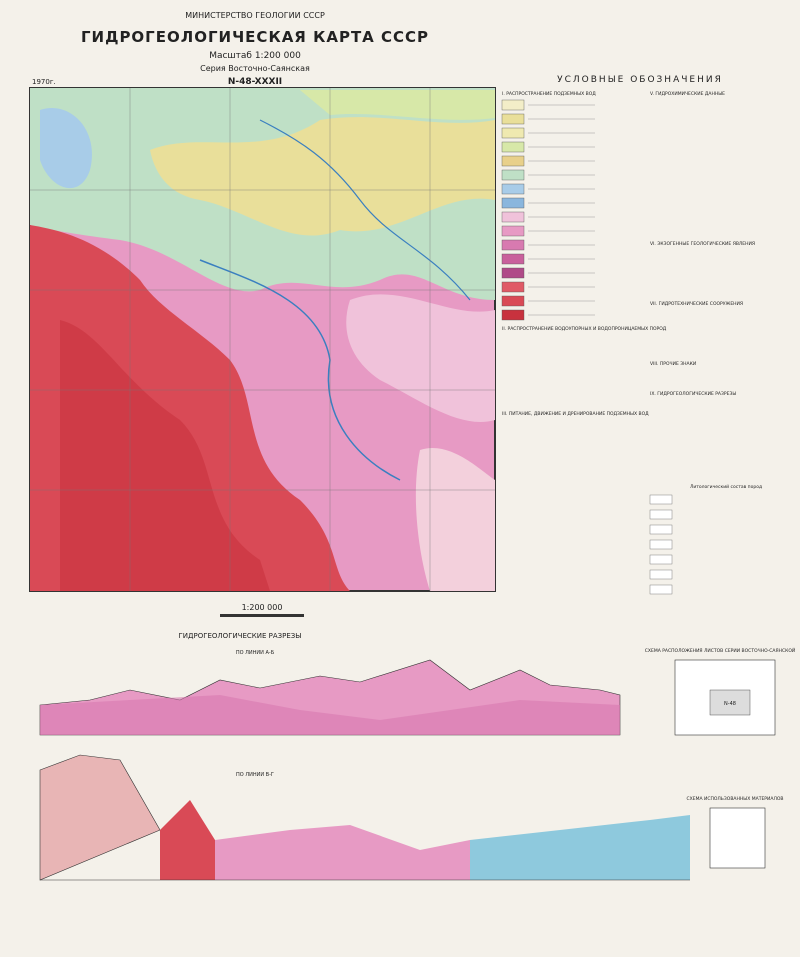 This screenshot has width=800, height=957. Describe the element at coordinates (513, 210) in the screenshot. I see `legend-swatches` at that location.